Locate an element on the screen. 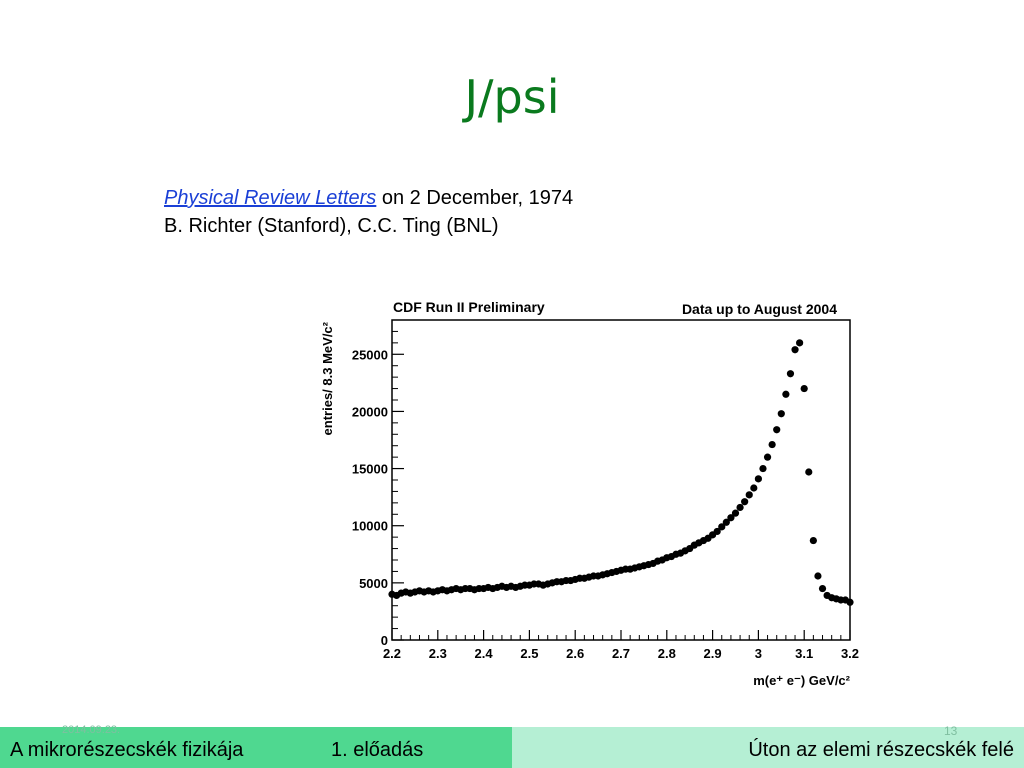 The image size is (1024, 768). x-tick-label: 3.2 is located at coordinates (850, 653).